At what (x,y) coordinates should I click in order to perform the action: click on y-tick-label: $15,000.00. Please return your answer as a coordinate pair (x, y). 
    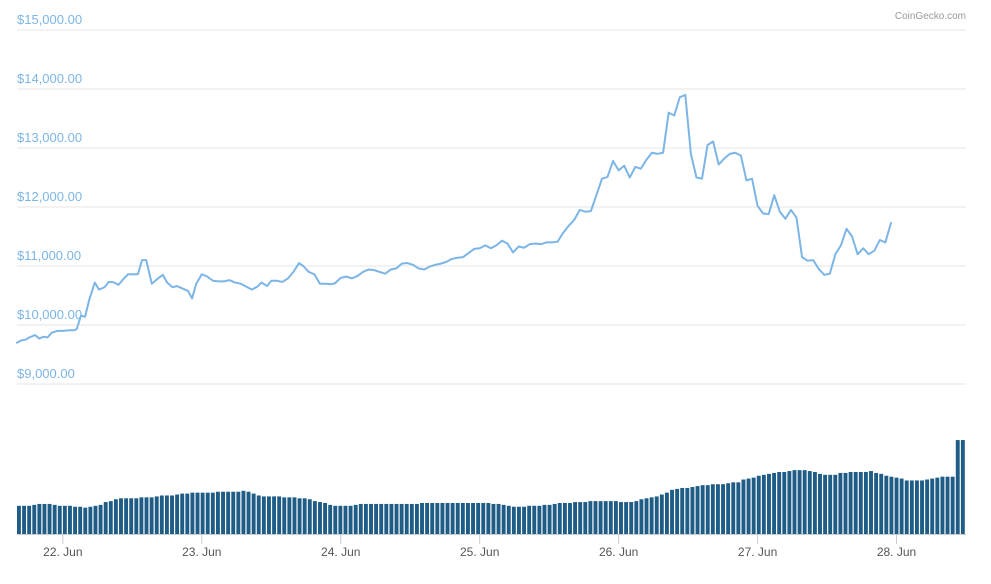
    Looking at the image, I should click on (49, 19).